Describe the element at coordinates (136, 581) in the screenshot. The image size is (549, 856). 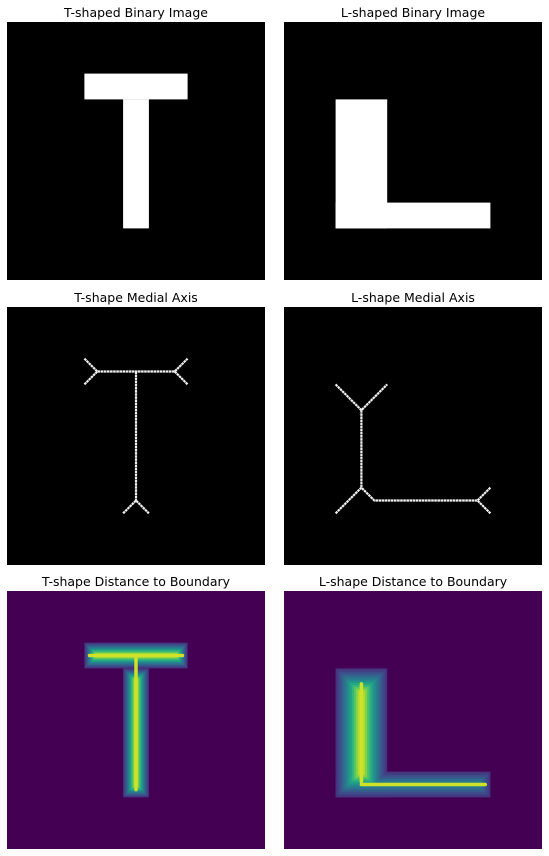
I see `panel-title-t-distance: T-shape Distance to Boundary` at that location.